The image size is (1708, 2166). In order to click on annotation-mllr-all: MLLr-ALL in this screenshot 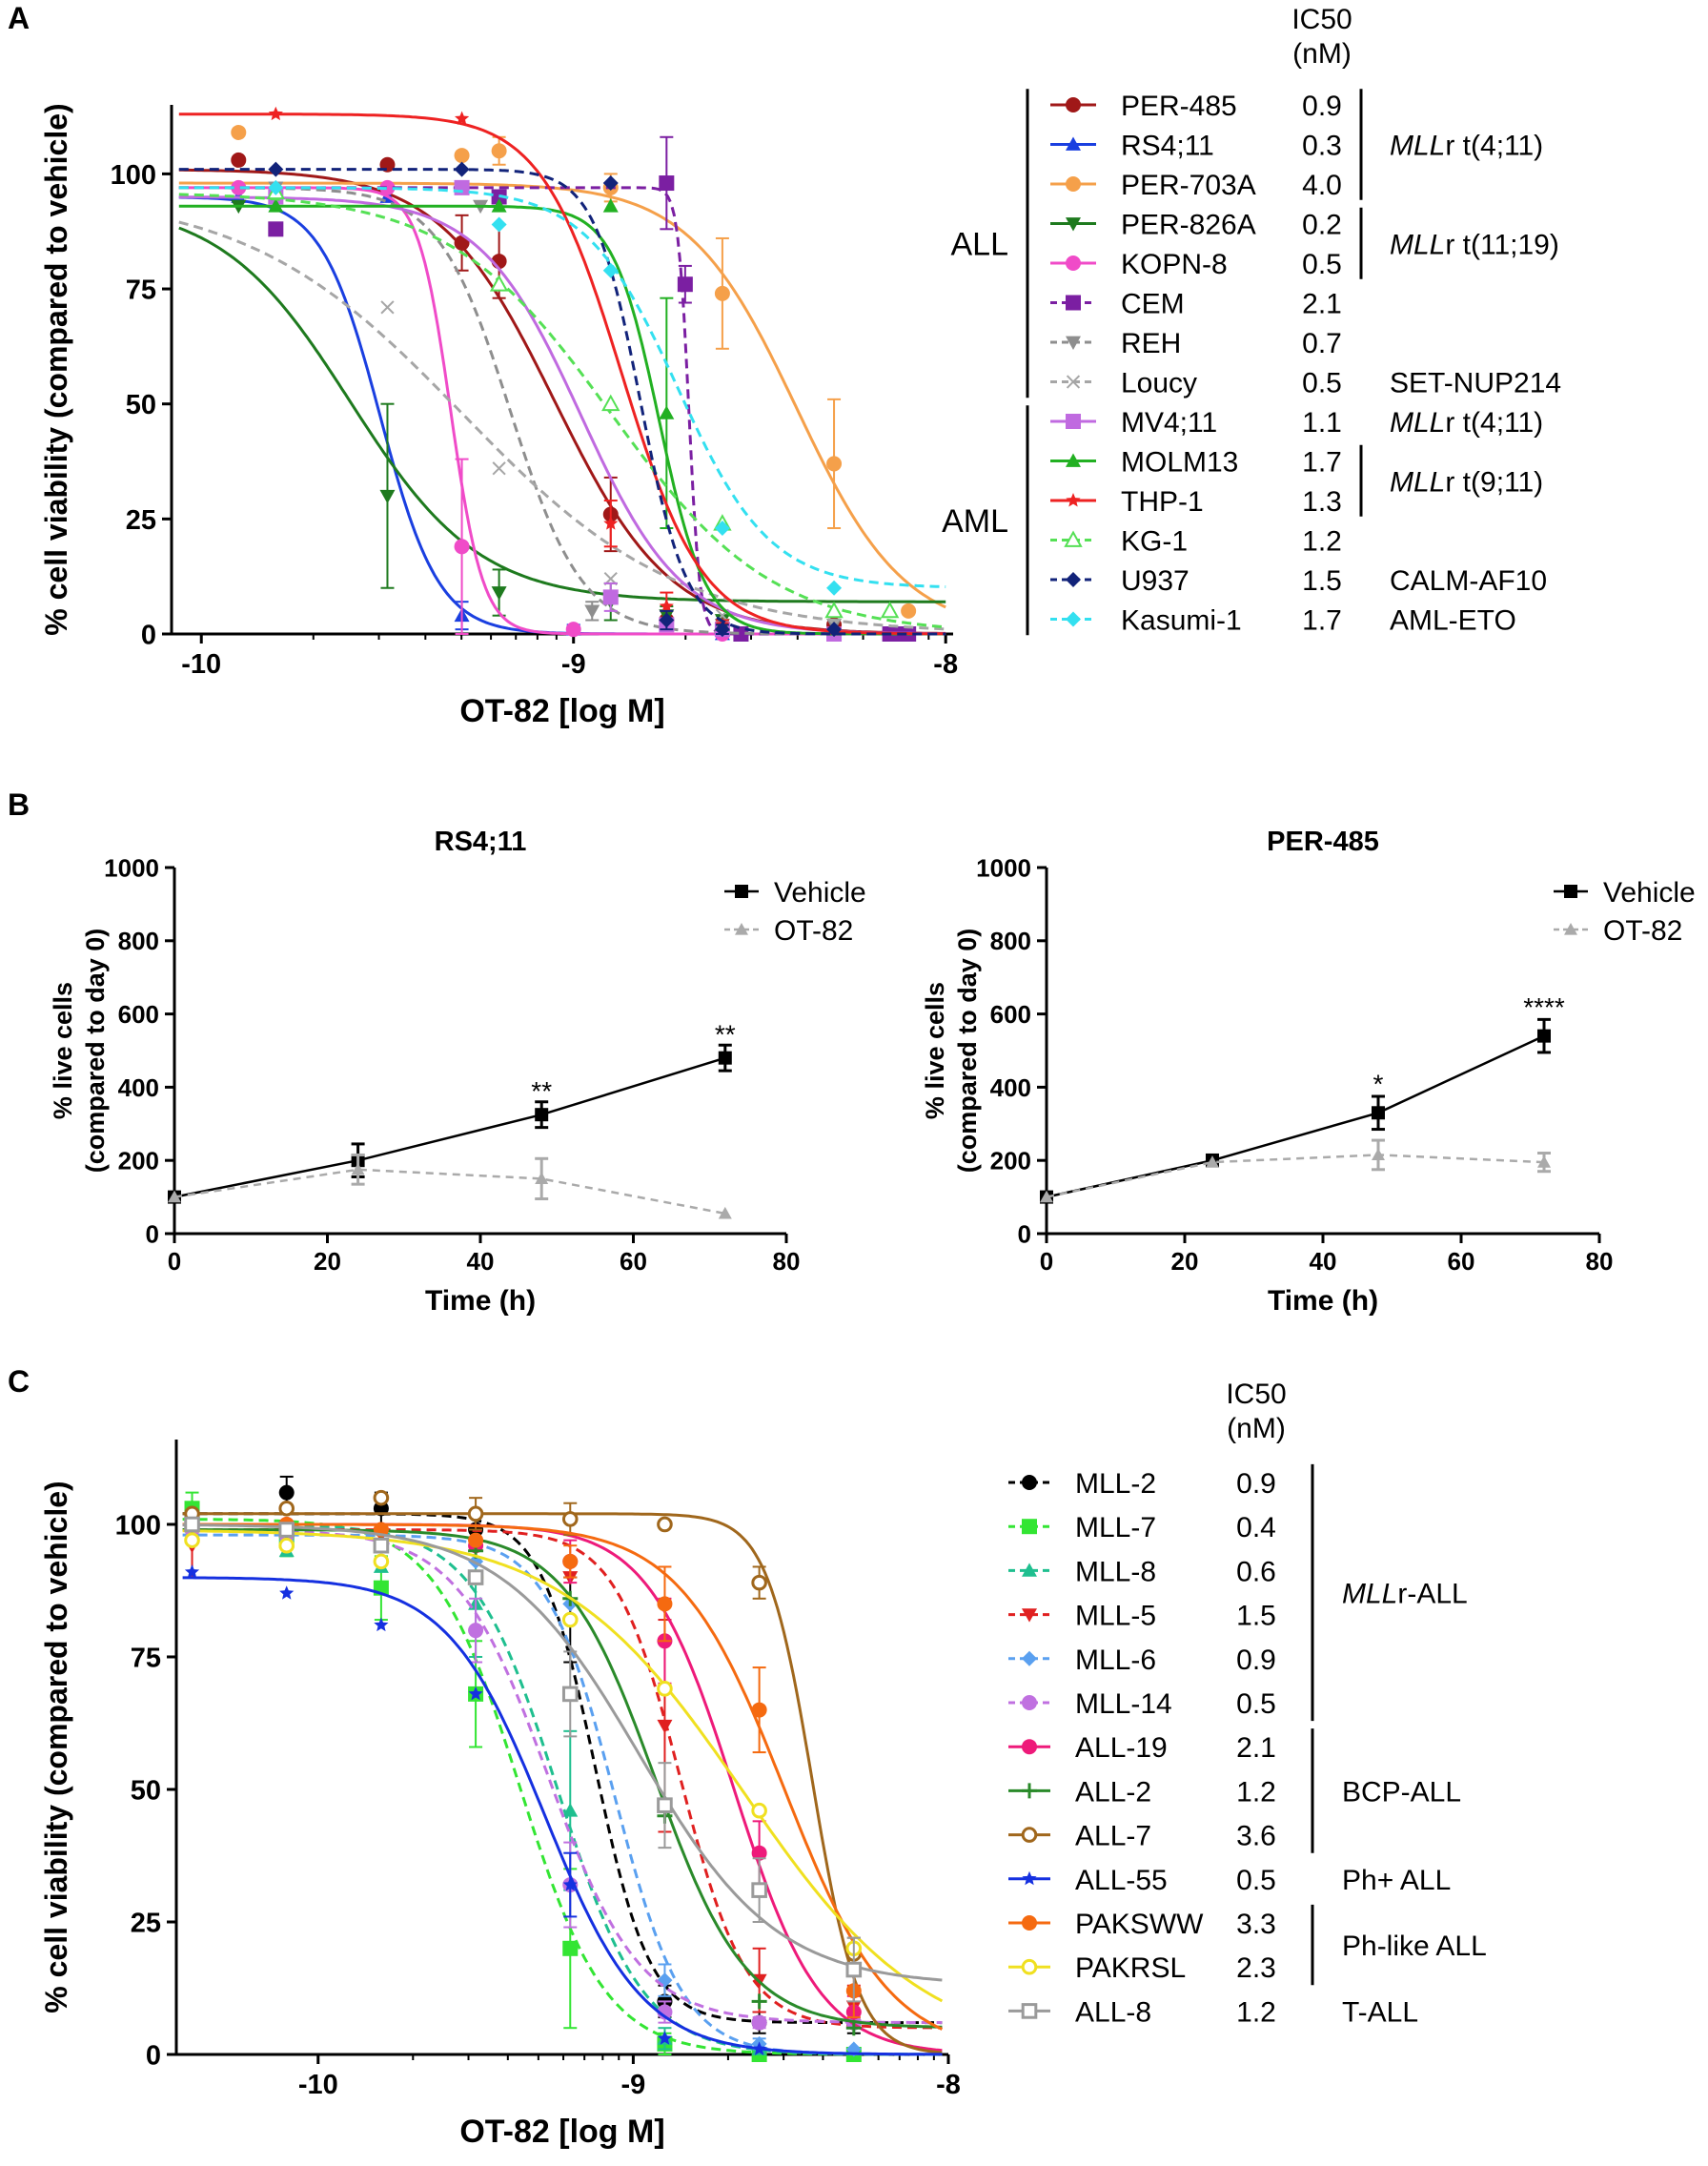, I will do `click(1405, 1594)`.